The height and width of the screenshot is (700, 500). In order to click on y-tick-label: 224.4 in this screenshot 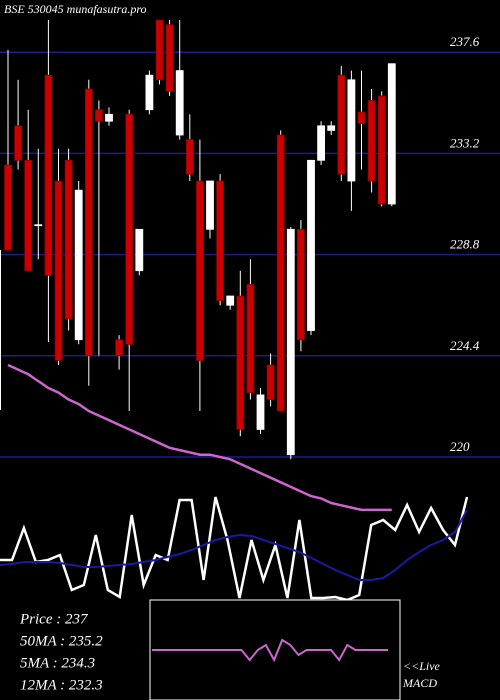, I will do `click(465, 345)`.